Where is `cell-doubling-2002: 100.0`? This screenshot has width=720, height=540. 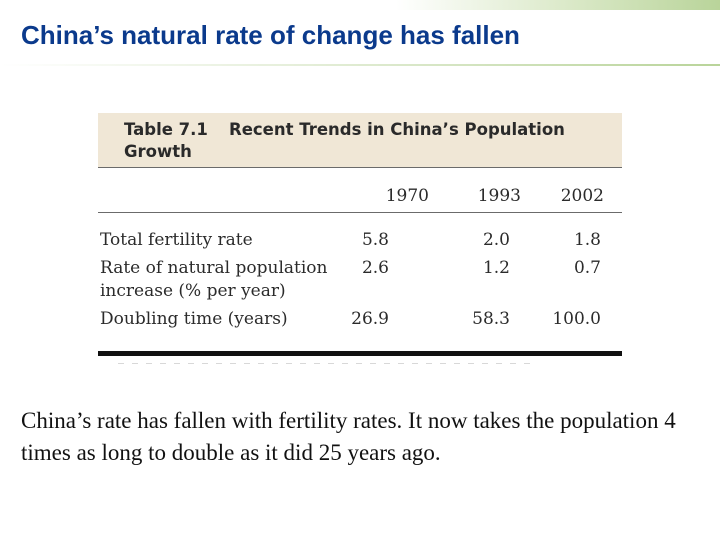
cell-doubling-2002: 100.0 is located at coordinates (576, 319).